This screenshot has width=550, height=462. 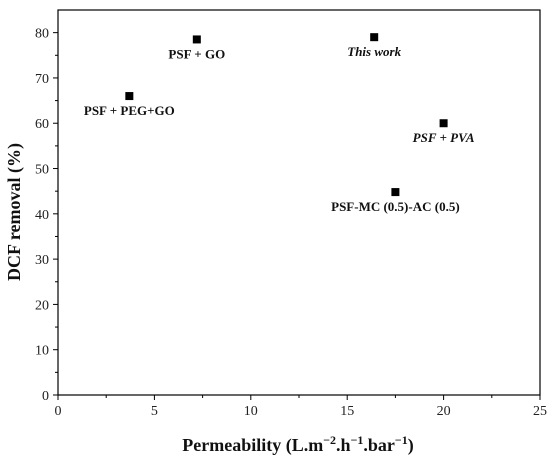 What do you see at coordinates (42, 215) in the screenshot?
I see `y-tick-label: 40` at bounding box center [42, 215].